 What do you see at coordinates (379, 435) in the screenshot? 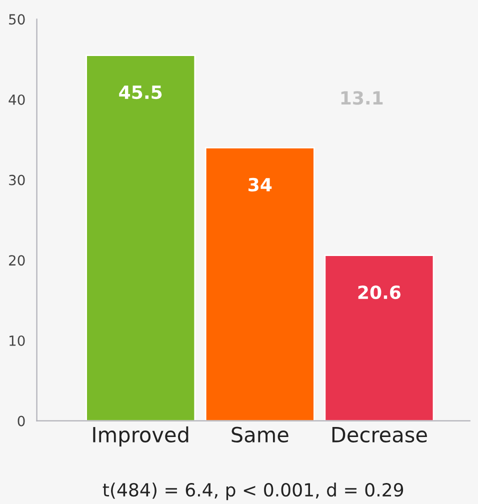
I see `x-tick-label: Decrease` at bounding box center [379, 435].